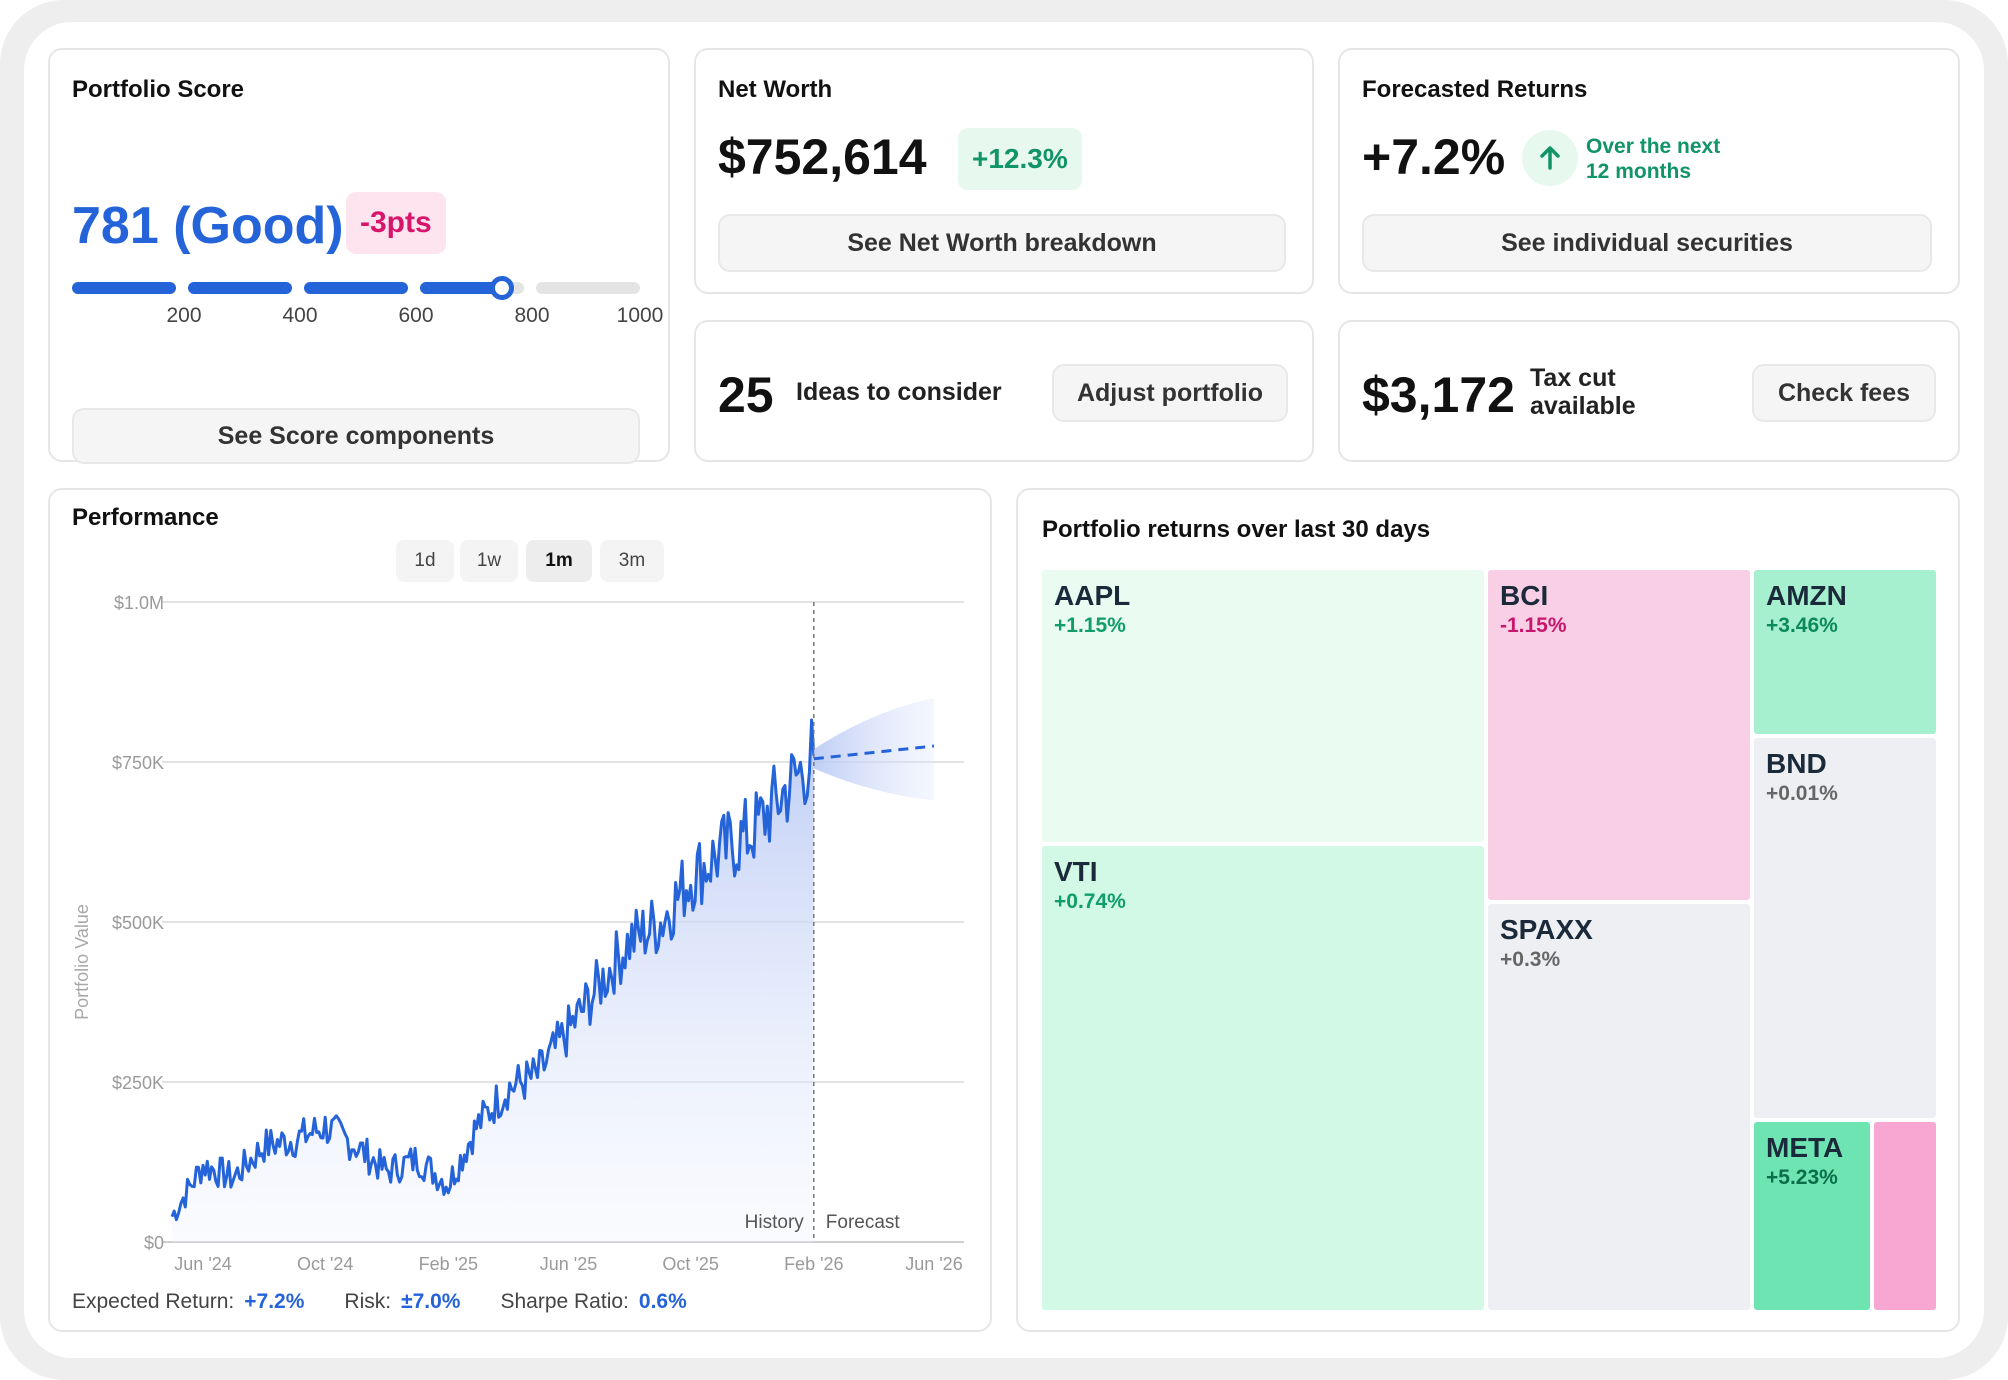  I want to click on forecasted-returns-title: Forecasted Returns, so click(1475, 89).